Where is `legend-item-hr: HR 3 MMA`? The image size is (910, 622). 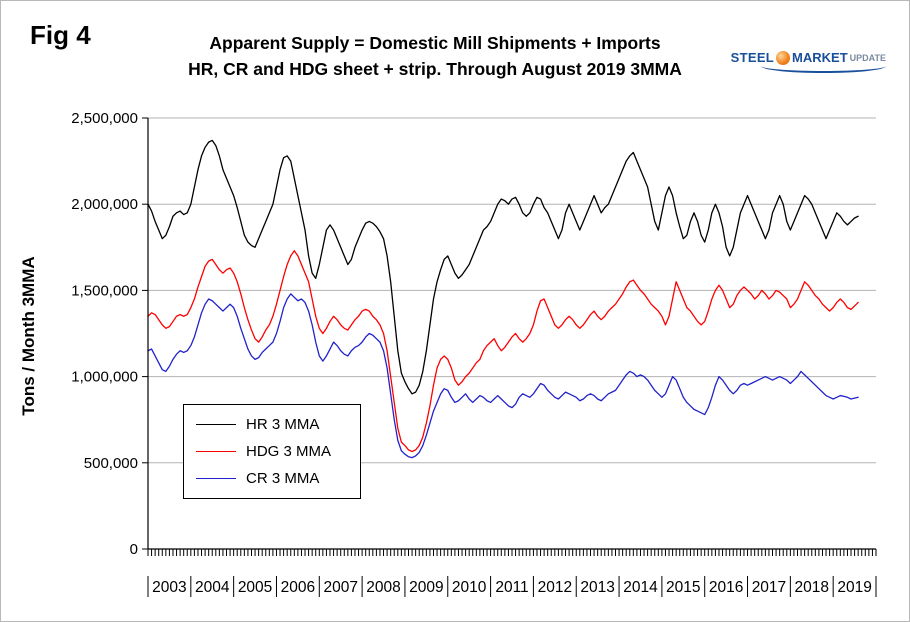 legend-item-hr: HR 3 MMA is located at coordinates (272, 424).